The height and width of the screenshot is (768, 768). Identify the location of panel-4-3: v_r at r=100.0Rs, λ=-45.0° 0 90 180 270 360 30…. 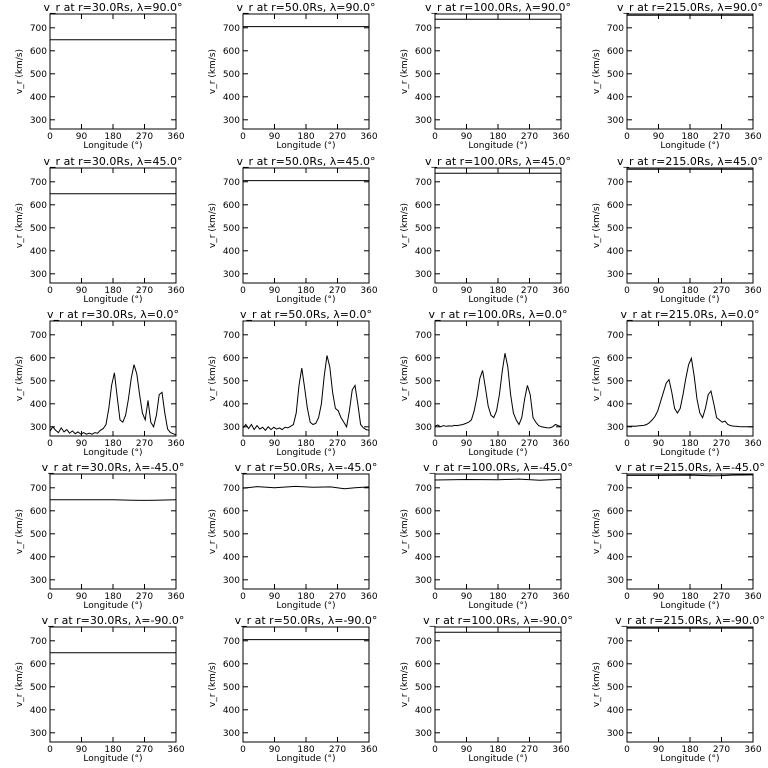
(486, 536).